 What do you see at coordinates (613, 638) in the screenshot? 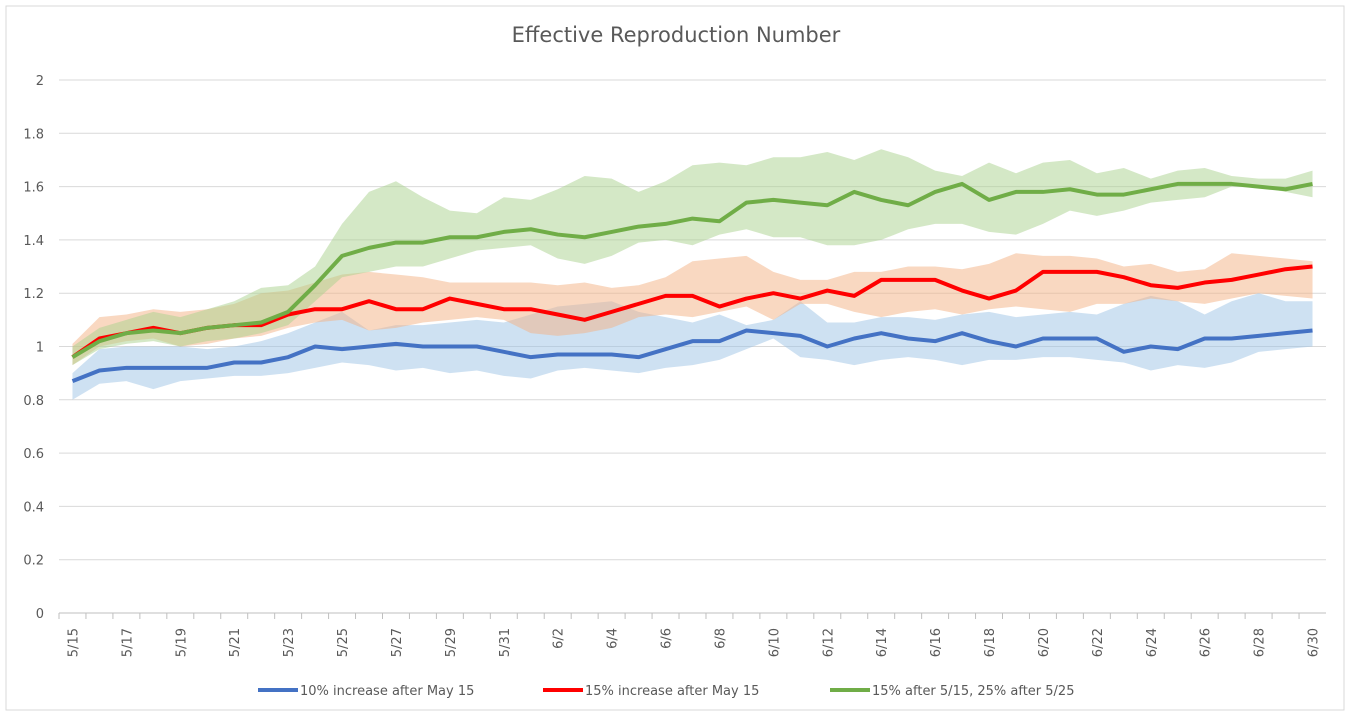
I see `x-tick-label: 6/4` at bounding box center [613, 638].